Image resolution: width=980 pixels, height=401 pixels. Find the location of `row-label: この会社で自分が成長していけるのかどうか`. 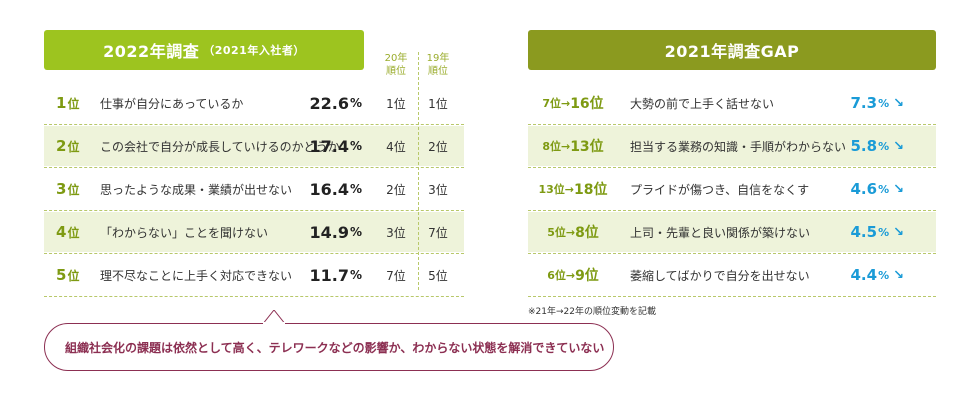

row-label: この会社で自分が成長していけるのかどうか is located at coordinates (220, 146).